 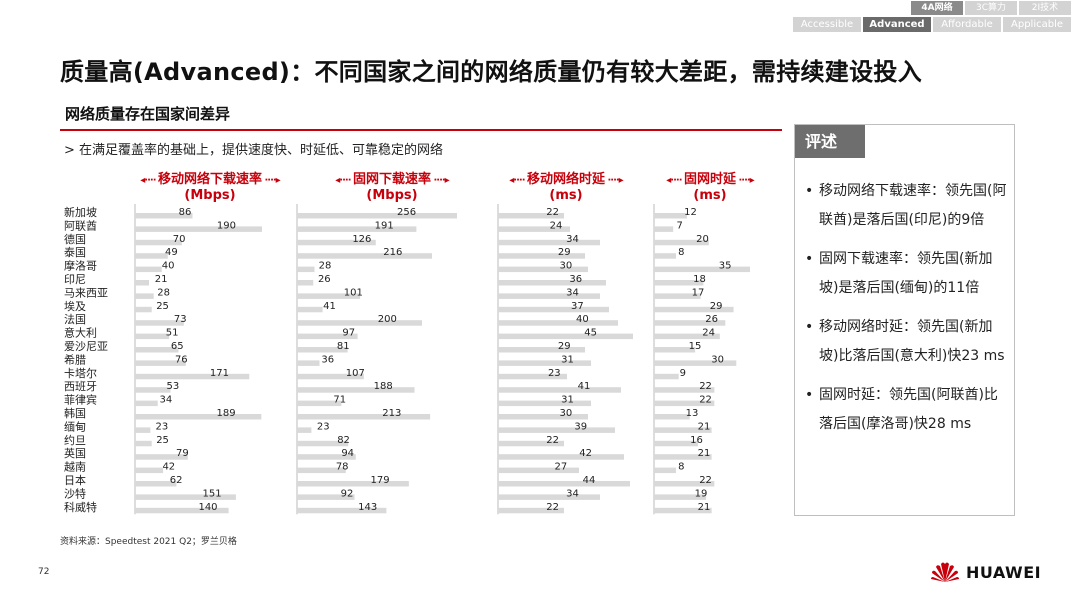 I want to click on data-label: 44, so click(x=589, y=480).